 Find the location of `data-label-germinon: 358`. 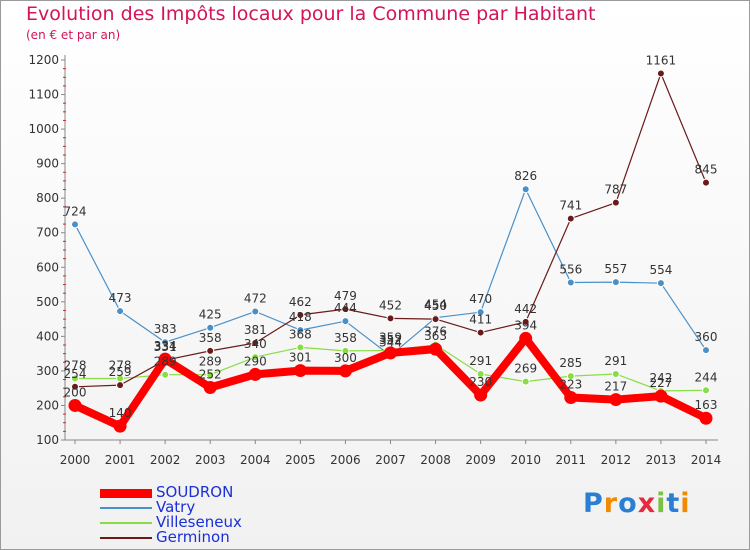

data-label-germinon: 358 is located at coordinates (210, 338).